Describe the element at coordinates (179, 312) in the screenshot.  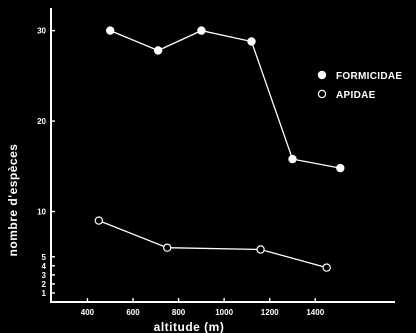
I see `x-tick-label: 800` at that location.